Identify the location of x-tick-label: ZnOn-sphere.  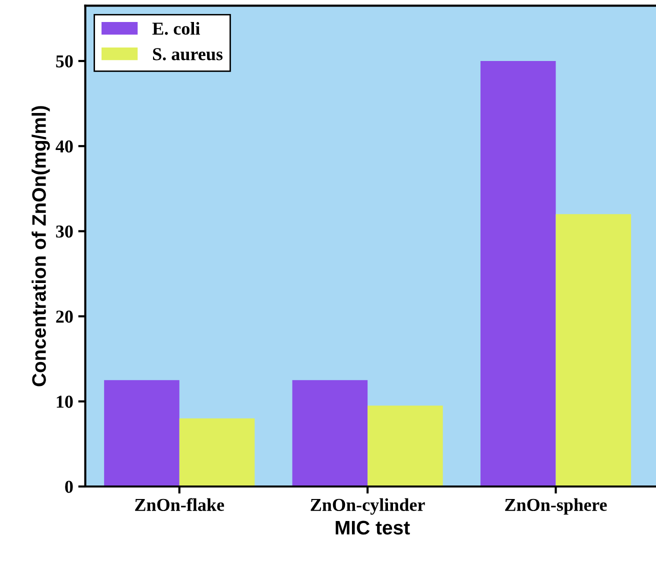
(556, 506).